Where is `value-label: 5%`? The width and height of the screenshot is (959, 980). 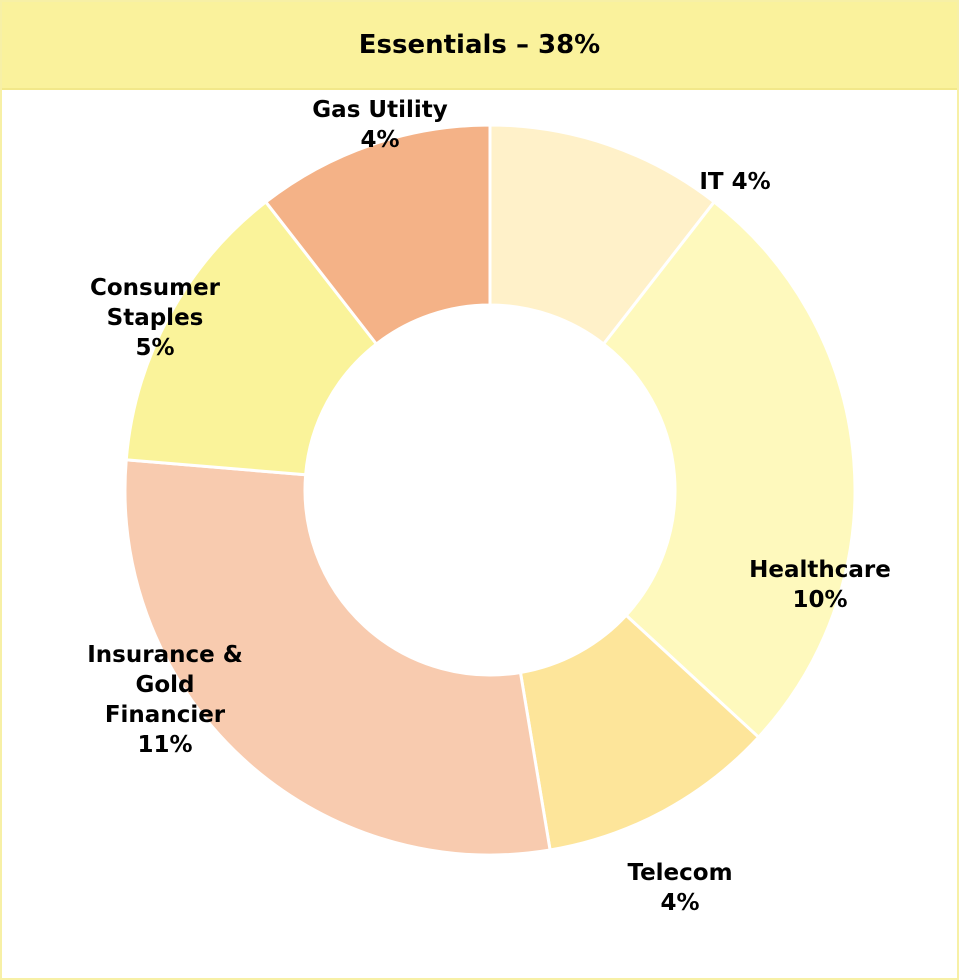 value-label: 5% is located at coordinates (155, 348).